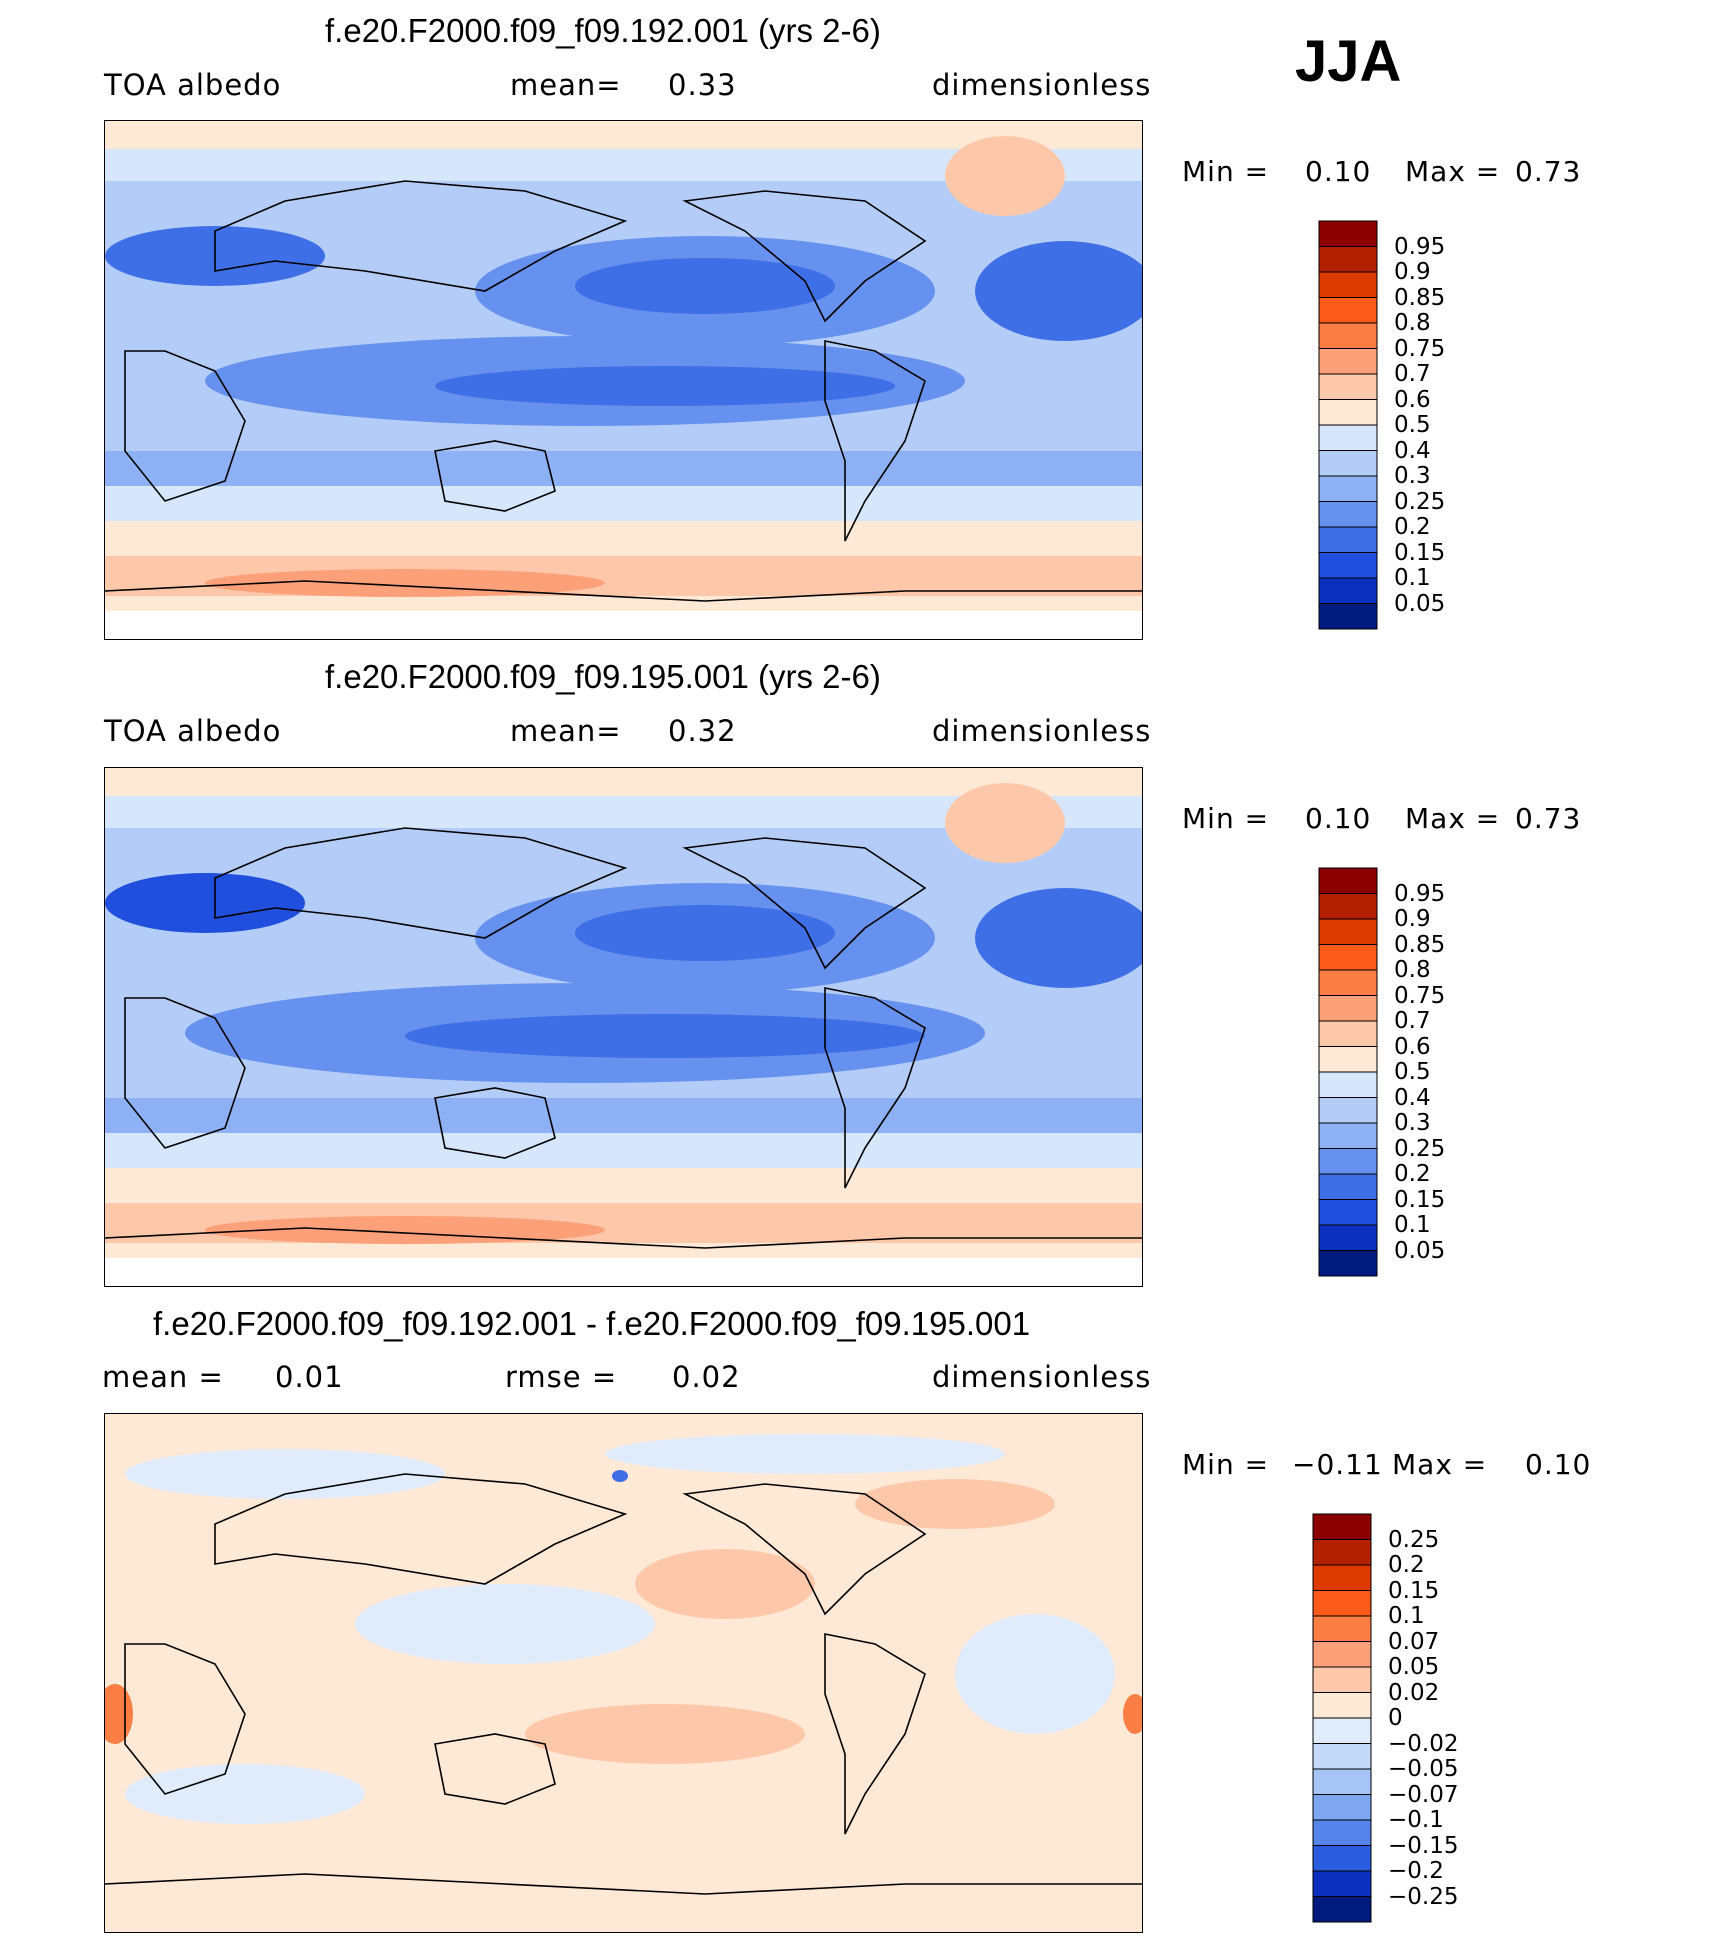 The image size is (1710, 1952). I want to click on panel1-mean-value: 0.33, so click(702, 85).